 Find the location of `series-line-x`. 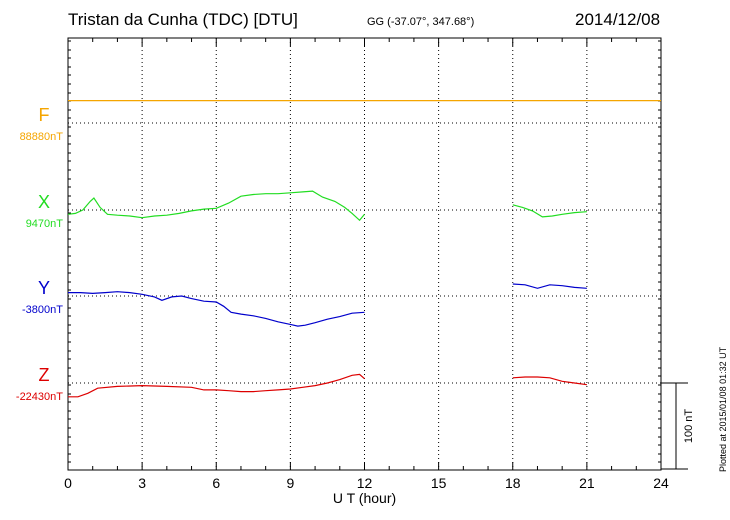

series-line-x is located at coordinates (327, 206).